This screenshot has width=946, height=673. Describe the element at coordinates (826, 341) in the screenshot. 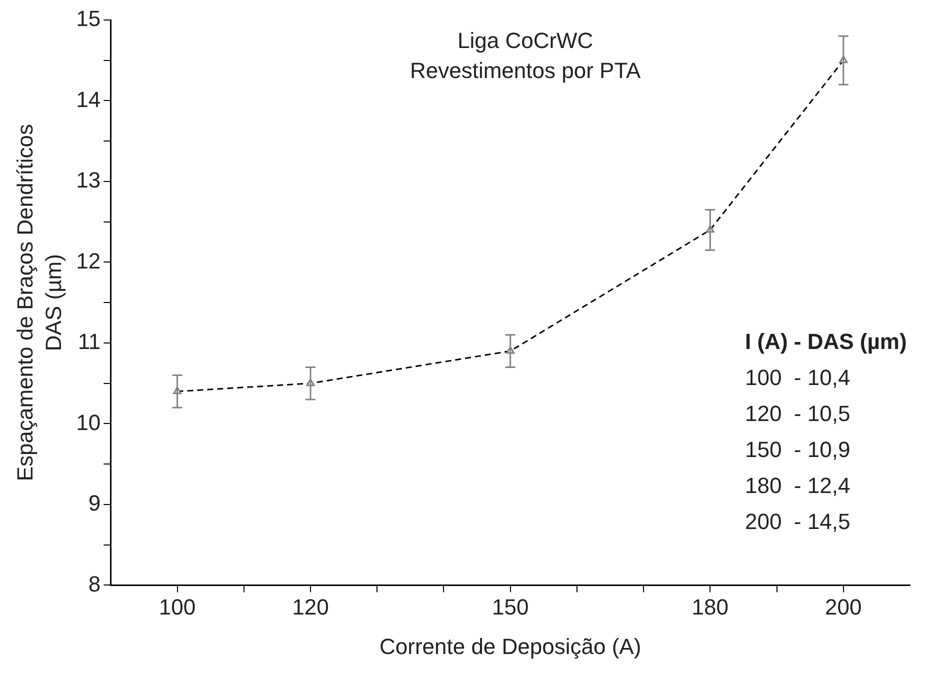

I see `annotation: I (A) - DAS (µm)` at that location.